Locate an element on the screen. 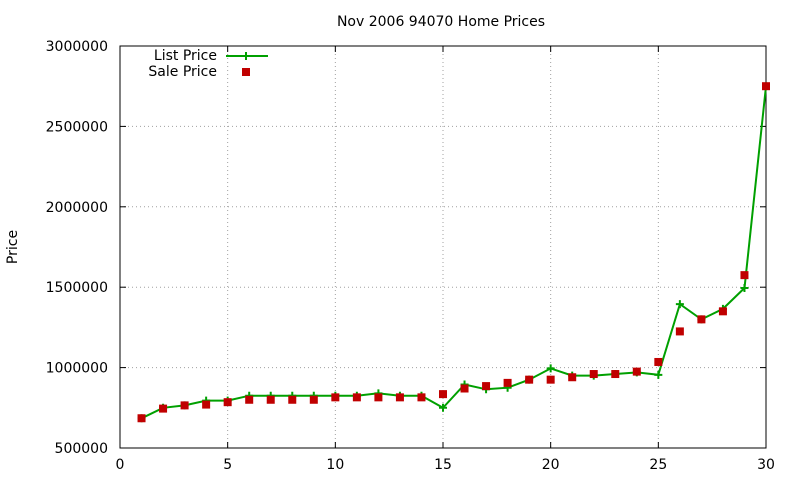 The width and height of the screenshot is (800, 480). y-tick-label: 1000000 is located at coordinates (77, 369).